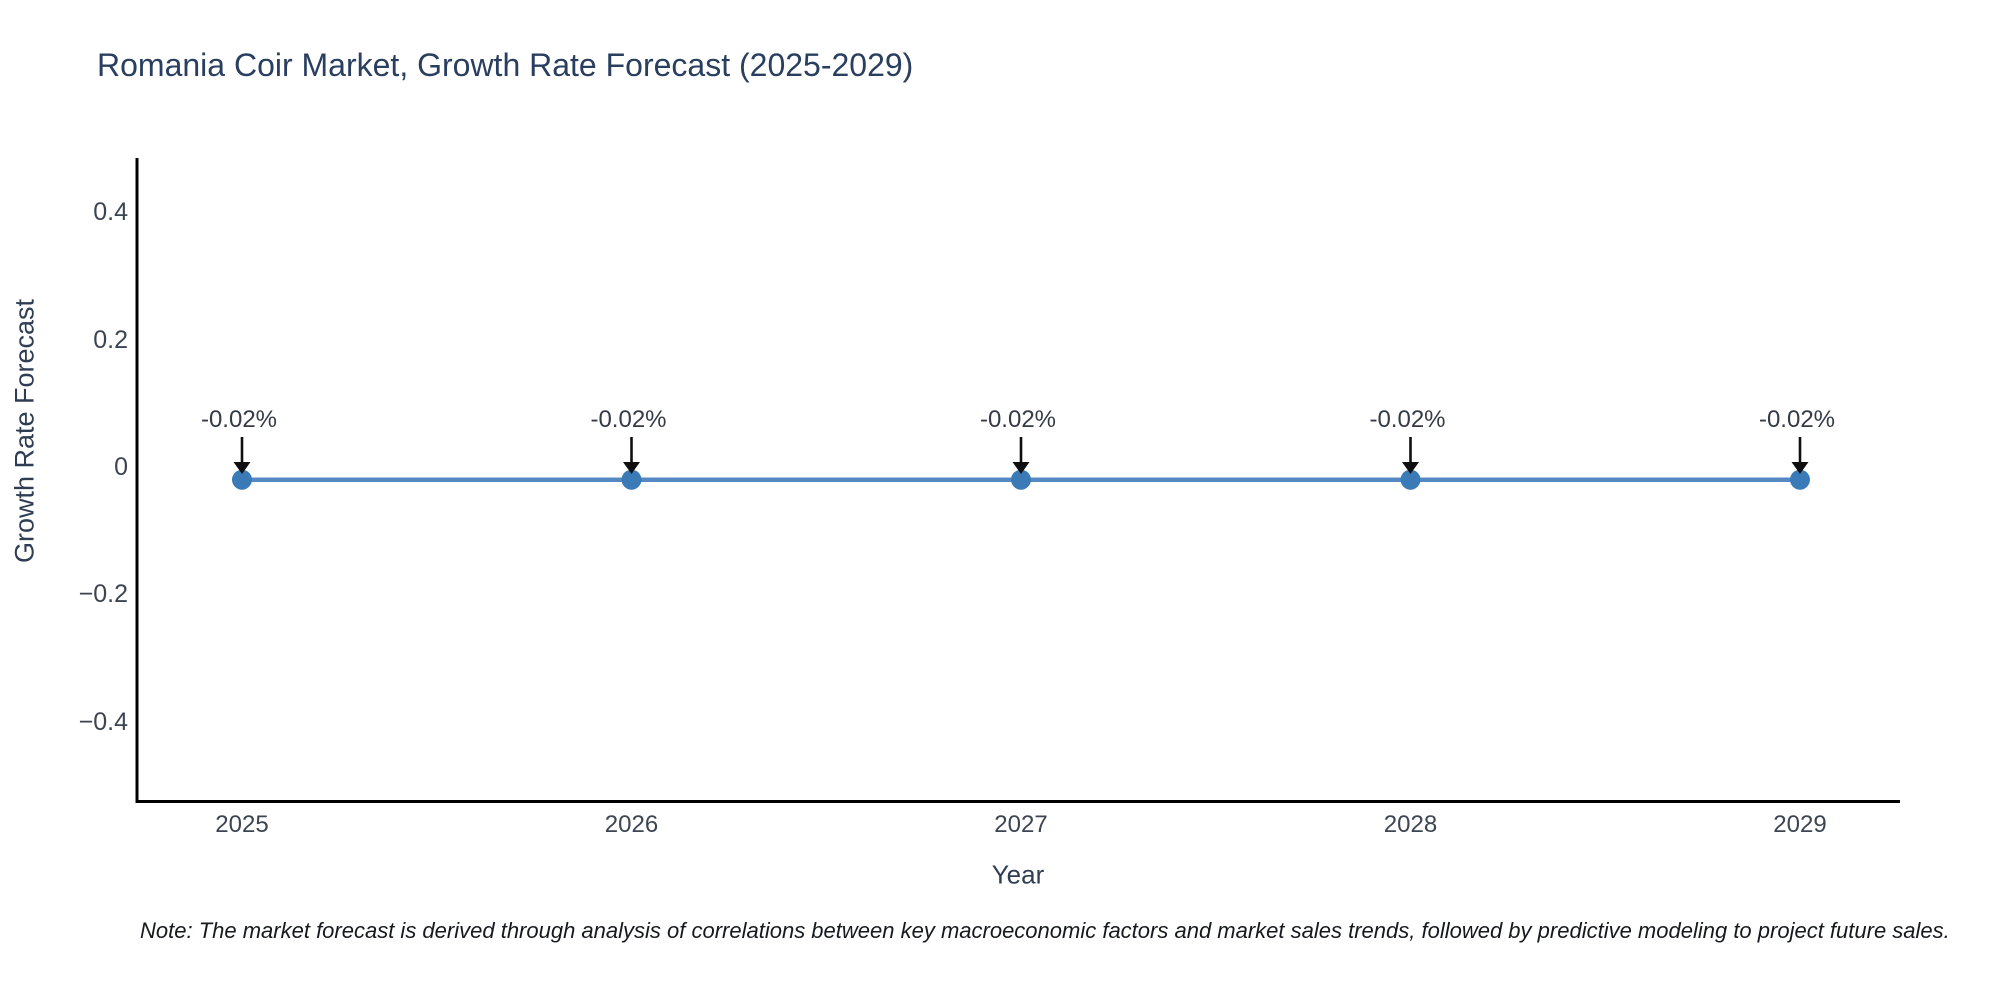  What do you see at coordinates (121, 467) in the screenshot?
I see `y-tick-label: 0` at bounding box center [121, 467].